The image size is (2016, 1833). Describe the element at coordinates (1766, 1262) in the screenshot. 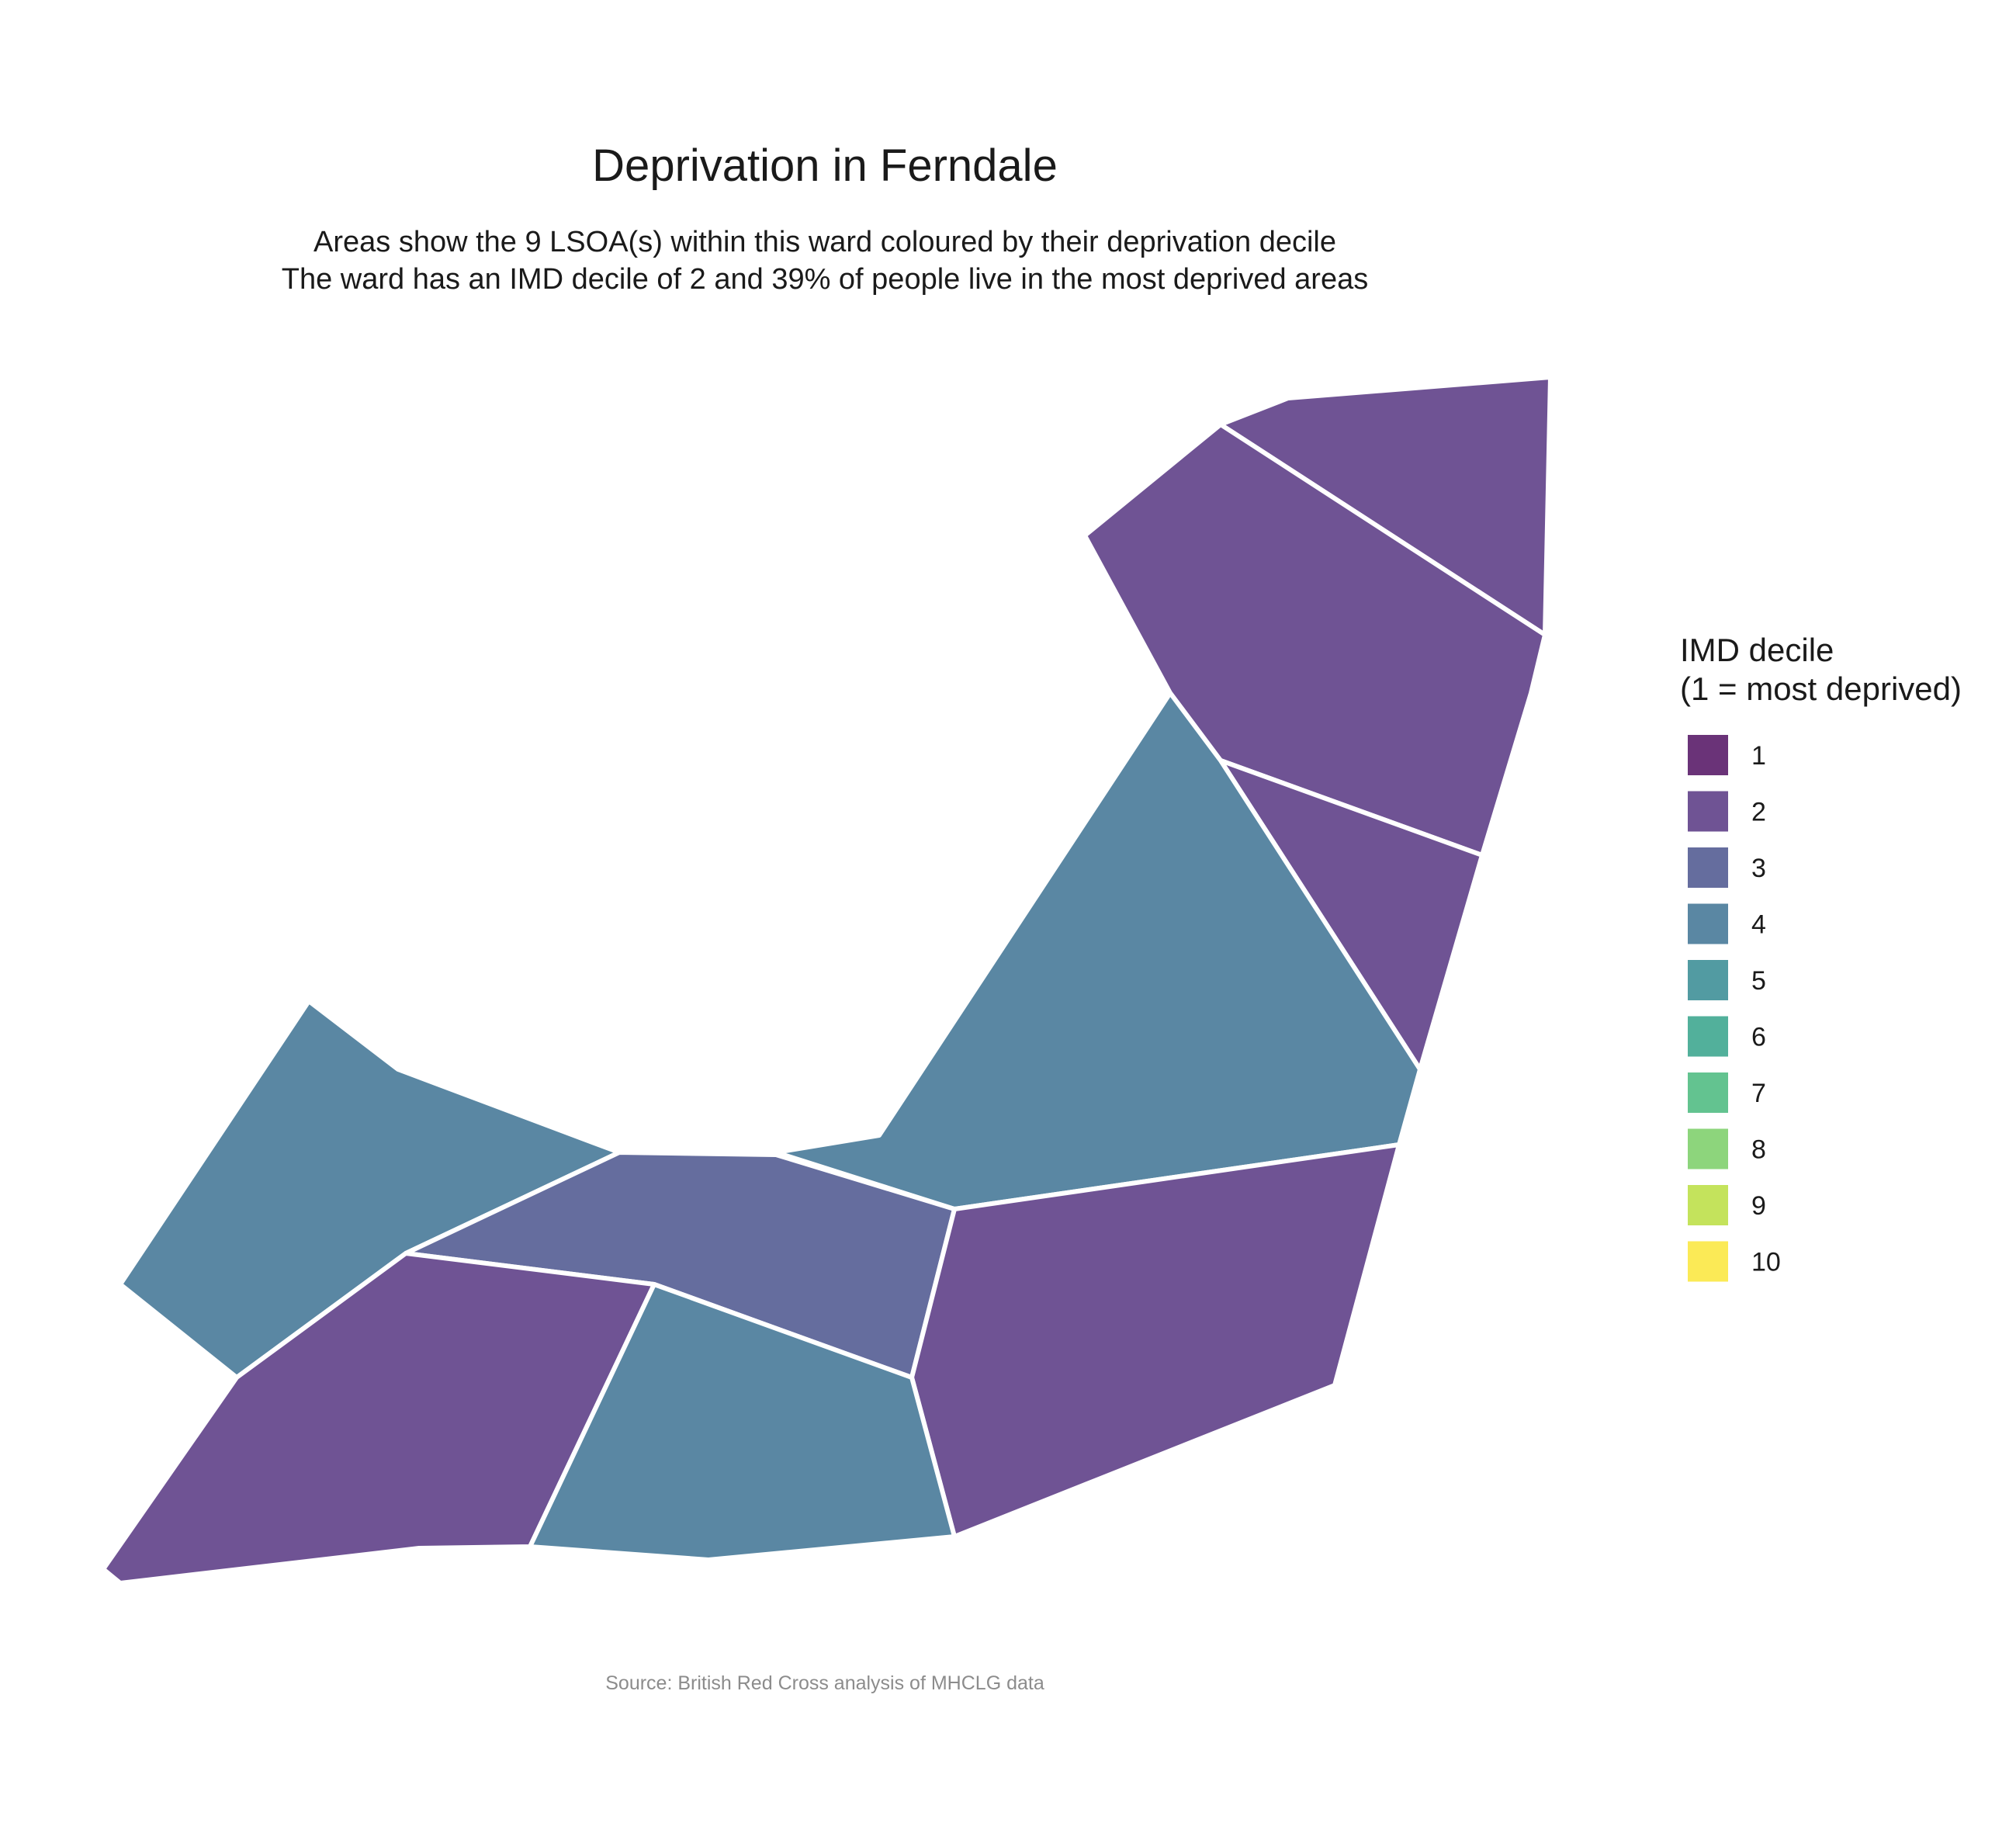

I see `legend-label-10: 10` at that location.